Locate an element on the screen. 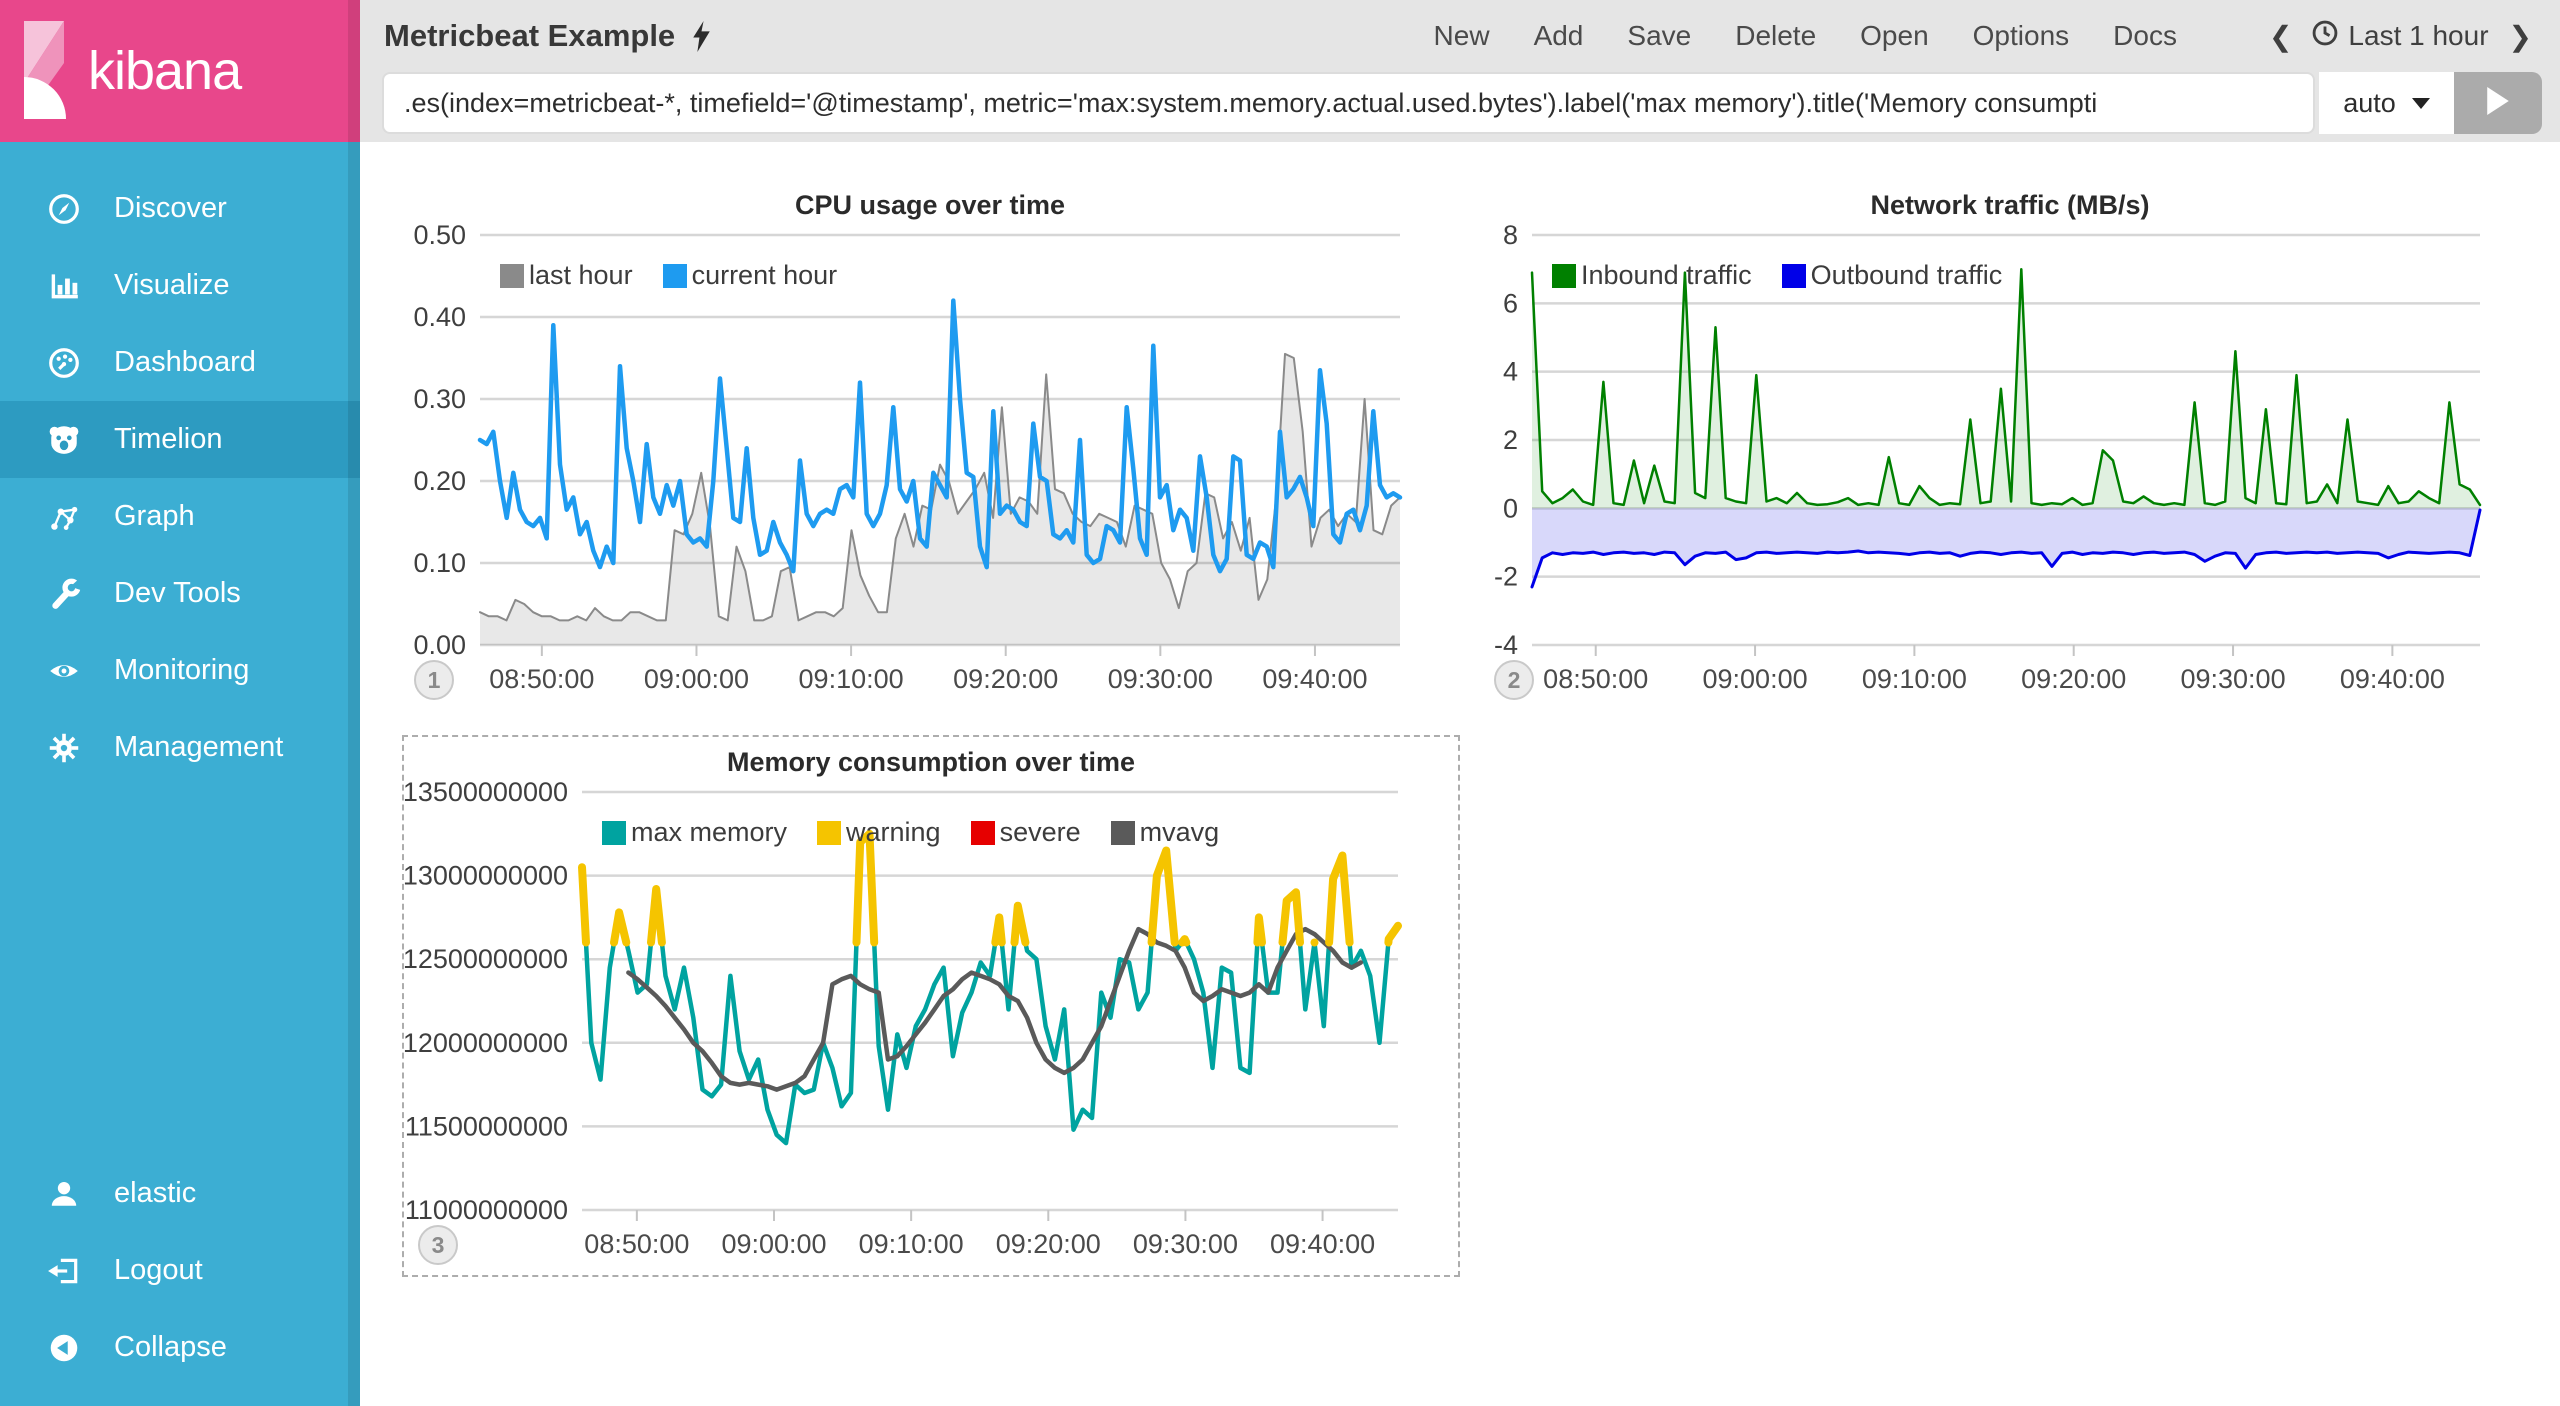  legend-label: mvavg is located at coordinates (1179, 832).